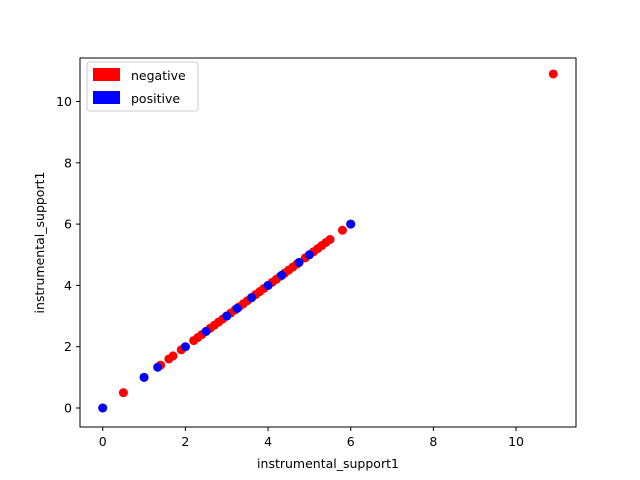 The height and width of the screenshot is (480, 640). I want to click on legend-label-positive: positive, so click(155, 98).